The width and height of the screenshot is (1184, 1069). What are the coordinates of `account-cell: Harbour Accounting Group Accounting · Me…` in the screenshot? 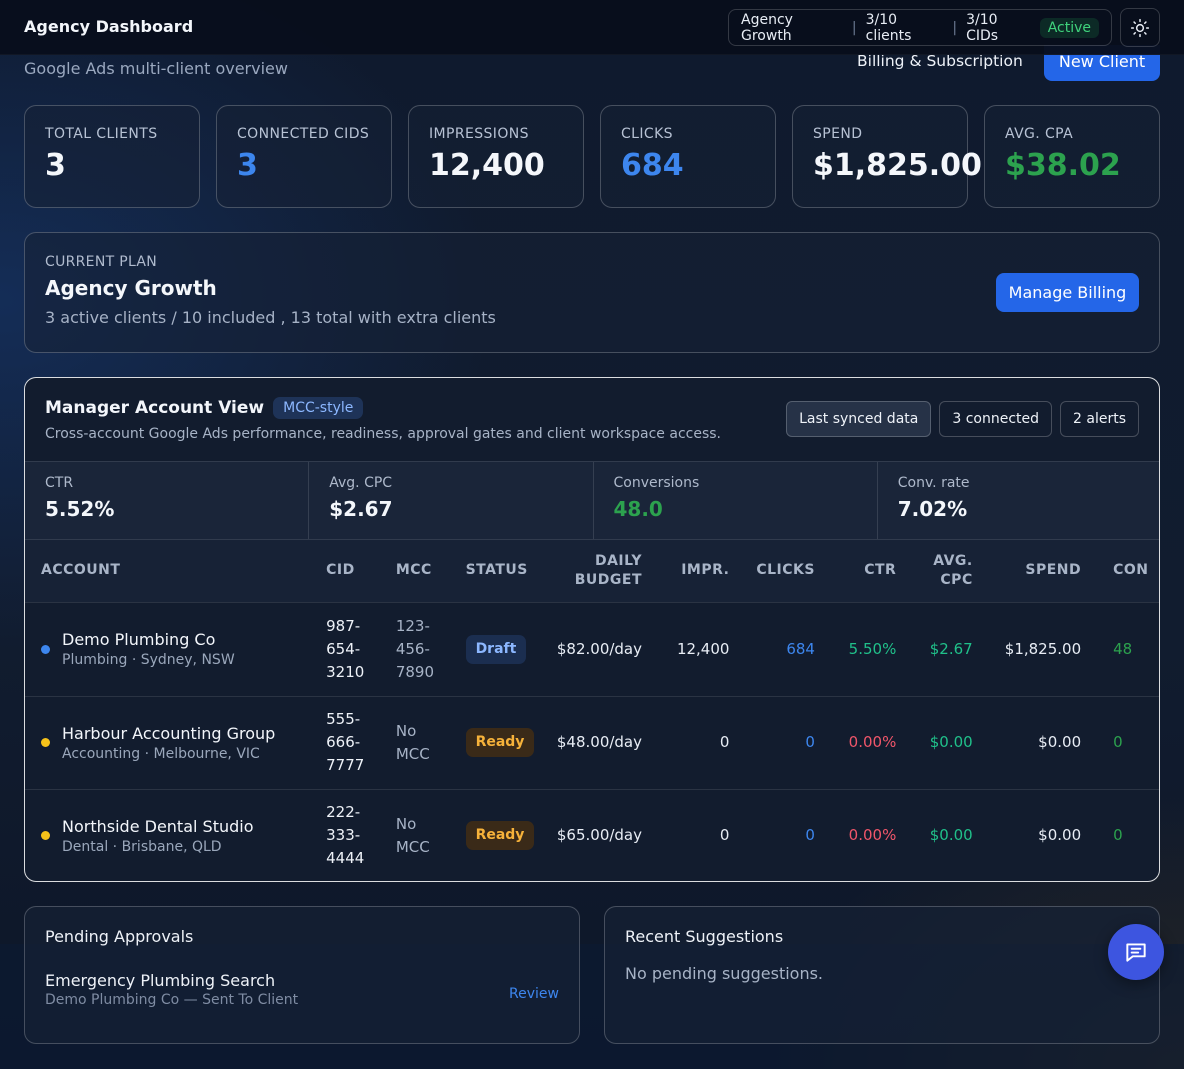 It's located at (168, 743).